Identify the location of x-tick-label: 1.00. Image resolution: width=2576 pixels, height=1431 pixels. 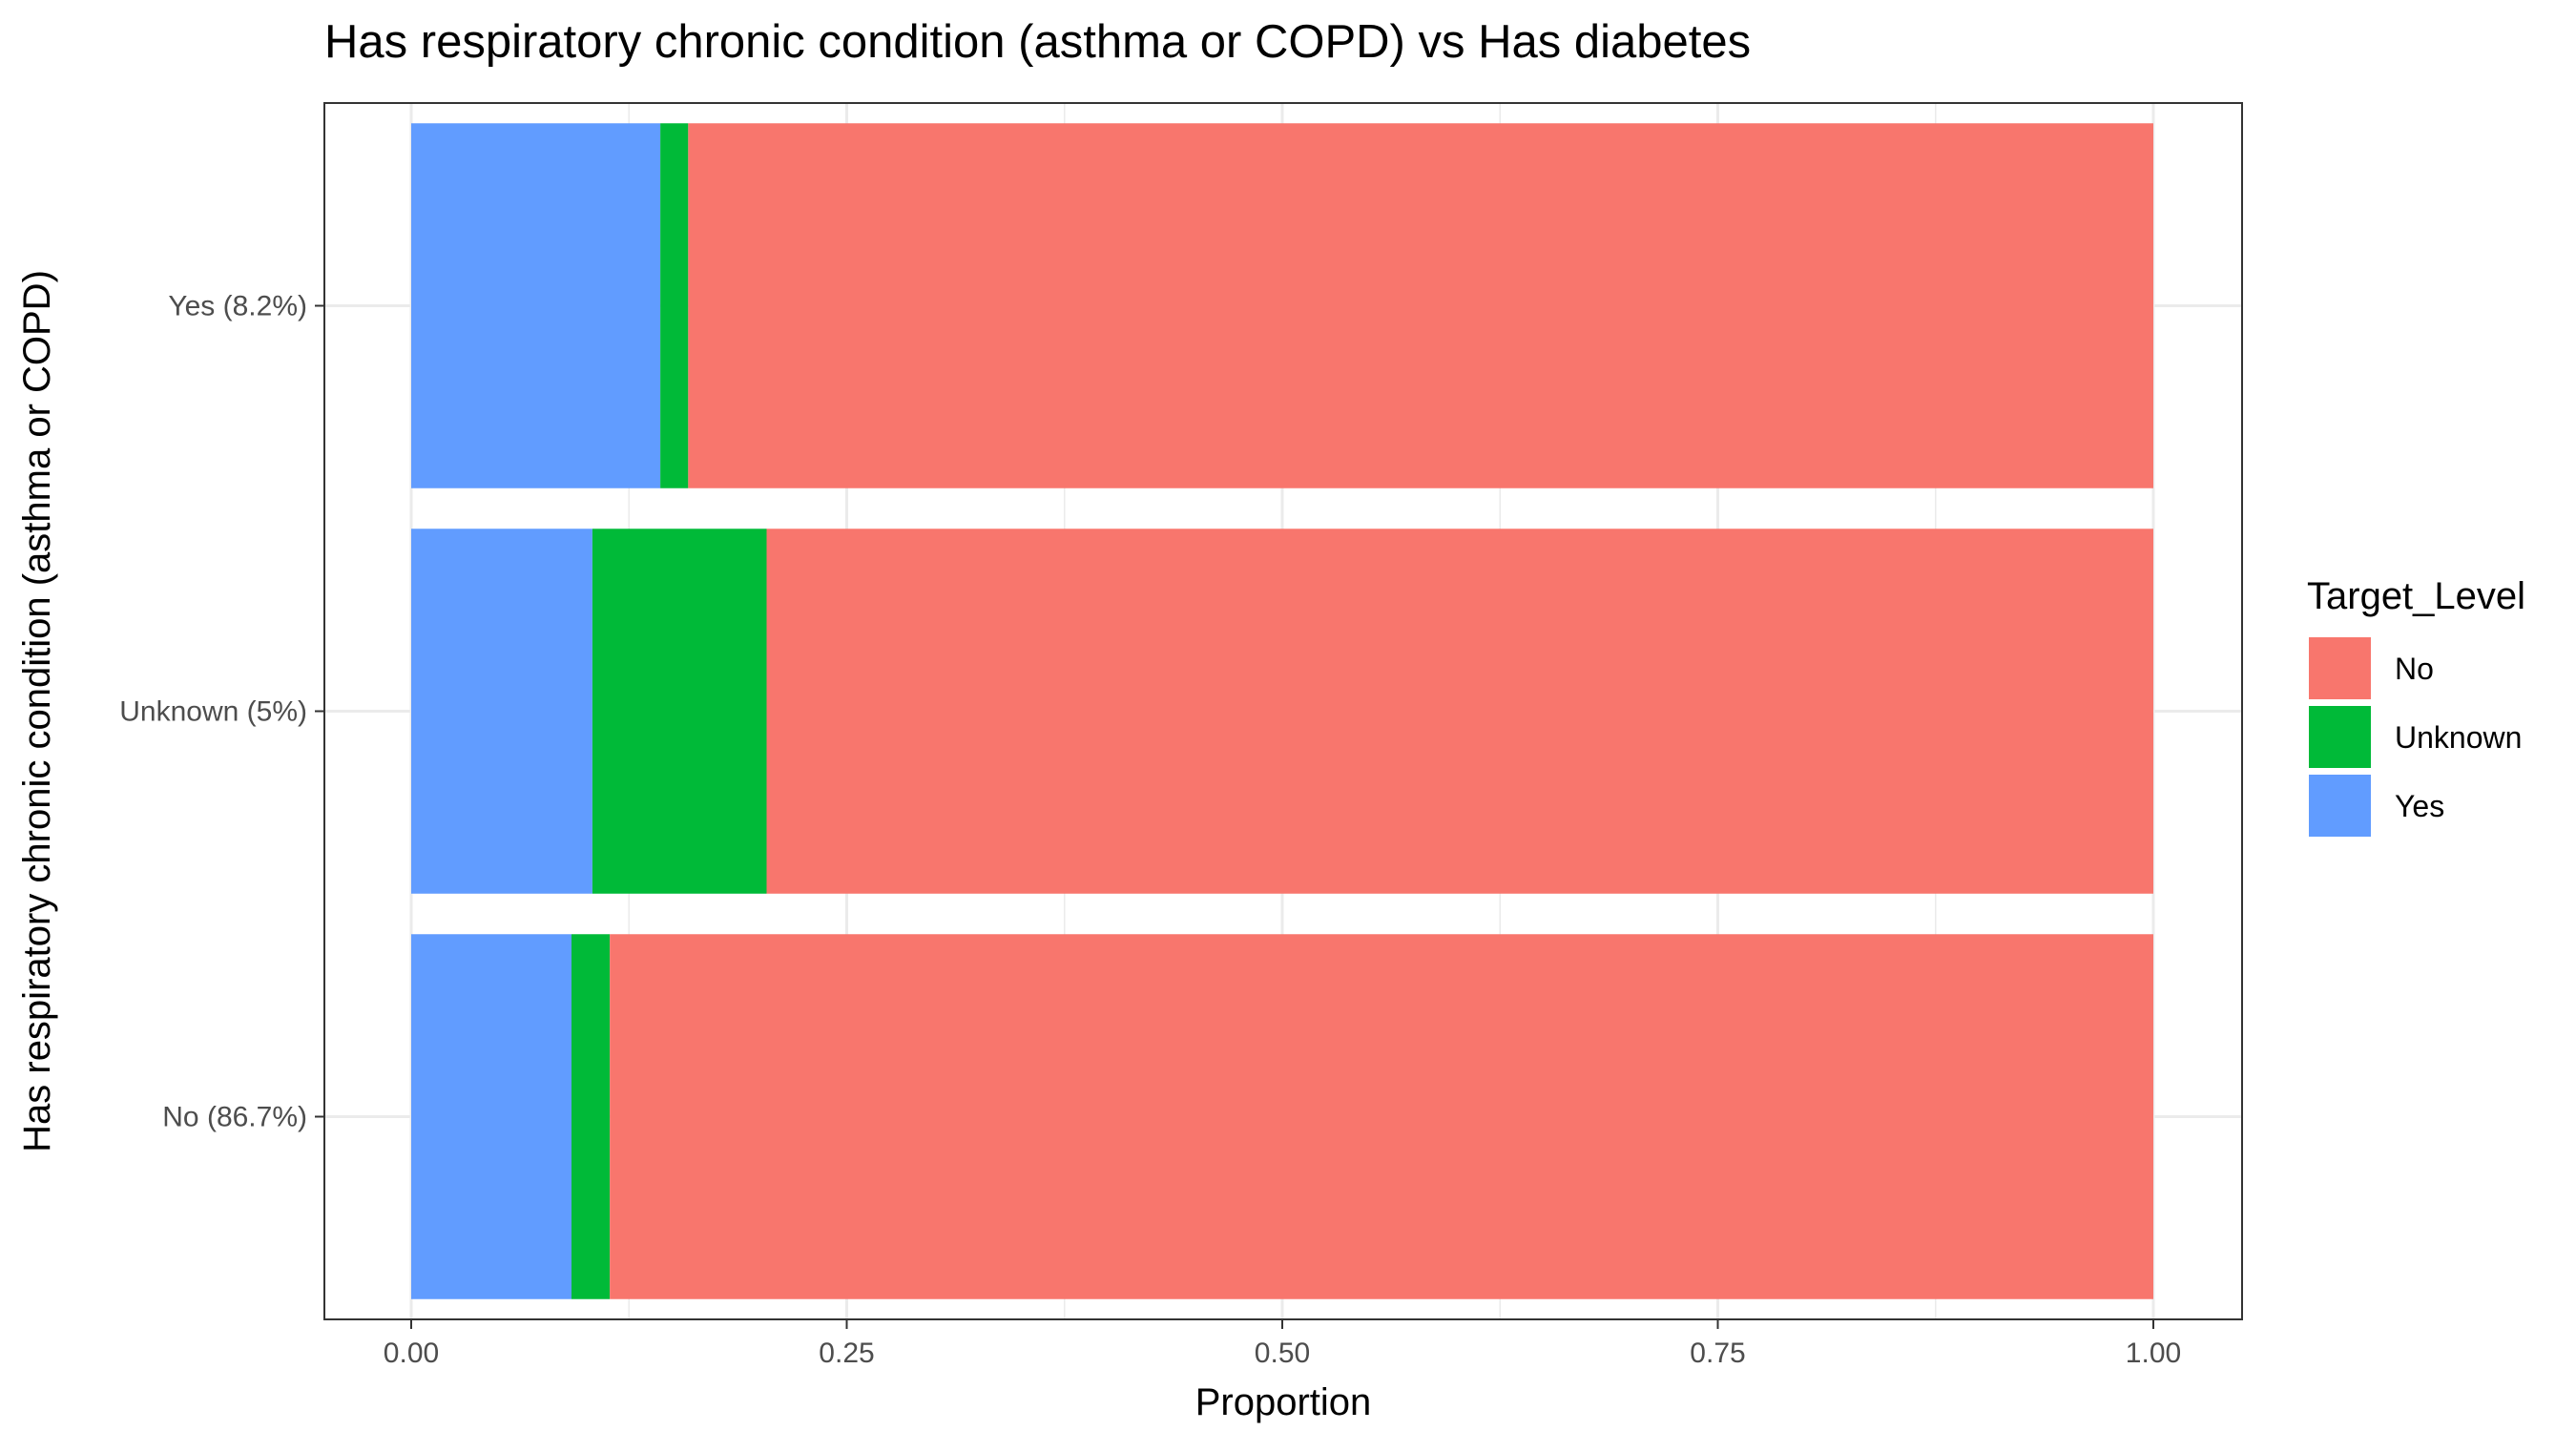
(2153, 1353).